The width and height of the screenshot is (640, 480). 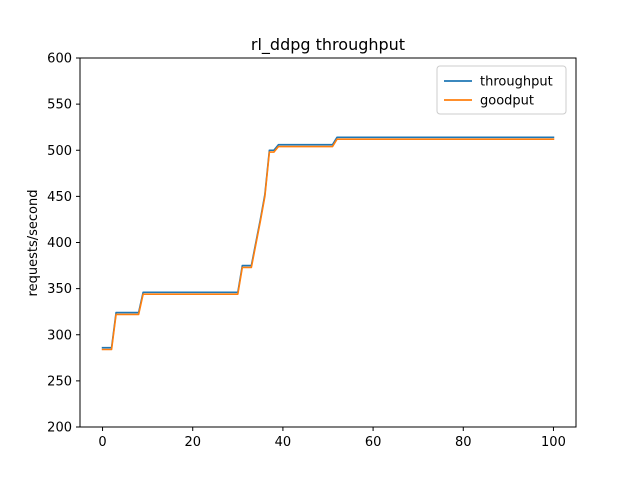 What do you see at coordinates (59, 243) in the screenshot?
I see `y-tick-label: 400` at bounding box center [59, 243].